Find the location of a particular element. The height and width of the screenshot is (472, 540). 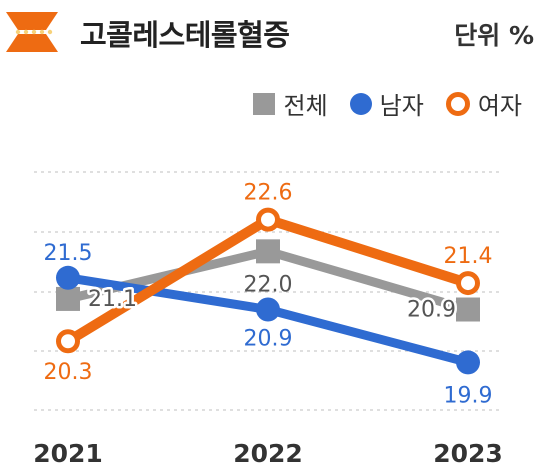

data-label: 22.0 is located at coordinates (268, 284).